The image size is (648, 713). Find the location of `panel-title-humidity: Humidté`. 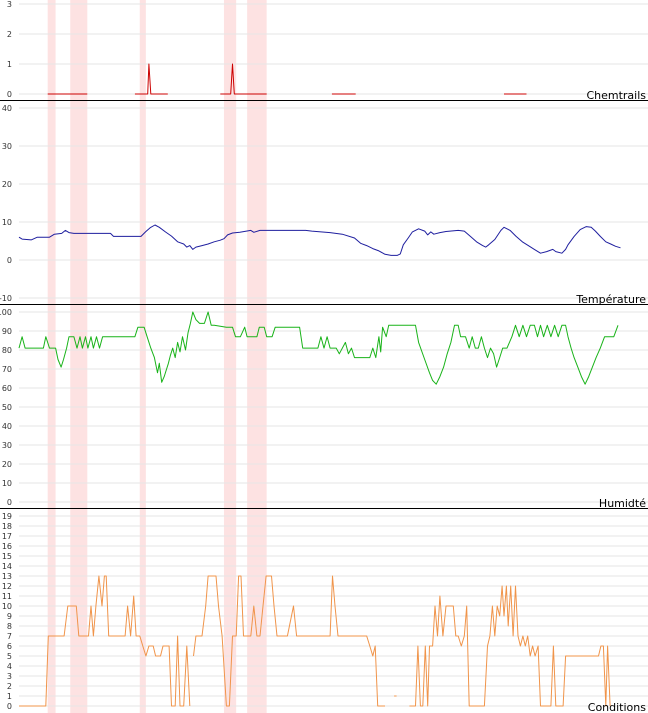

panel-title-humidity: Humidté is located at coordinates (622, 503).